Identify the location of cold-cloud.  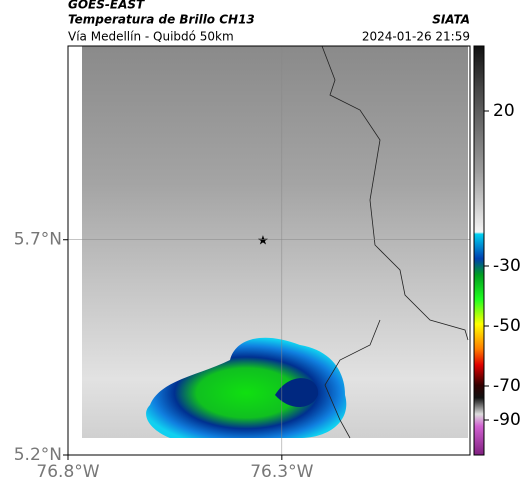
(246, 387).